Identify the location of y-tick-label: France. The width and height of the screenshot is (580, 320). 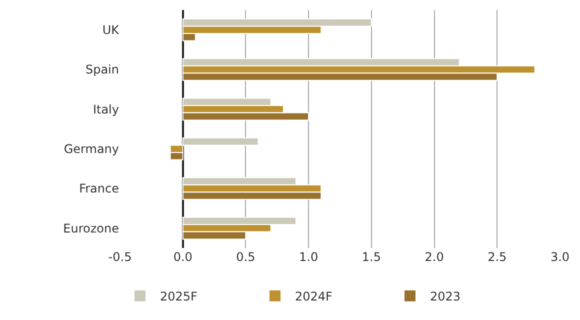
(99, 189).